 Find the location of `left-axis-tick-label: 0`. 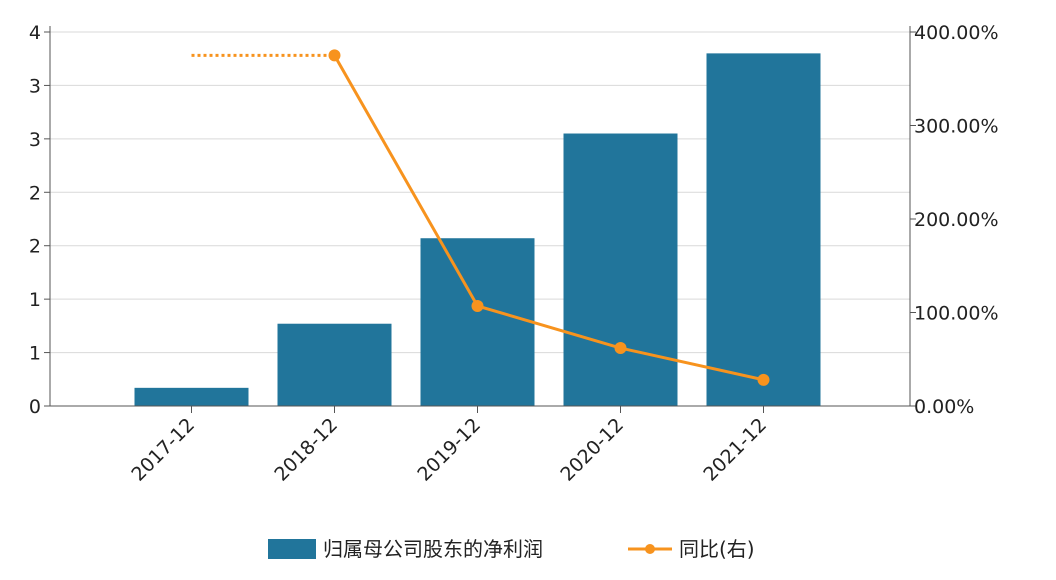

left-axis-tick-label: 0 is located at coordinates (35, 407).